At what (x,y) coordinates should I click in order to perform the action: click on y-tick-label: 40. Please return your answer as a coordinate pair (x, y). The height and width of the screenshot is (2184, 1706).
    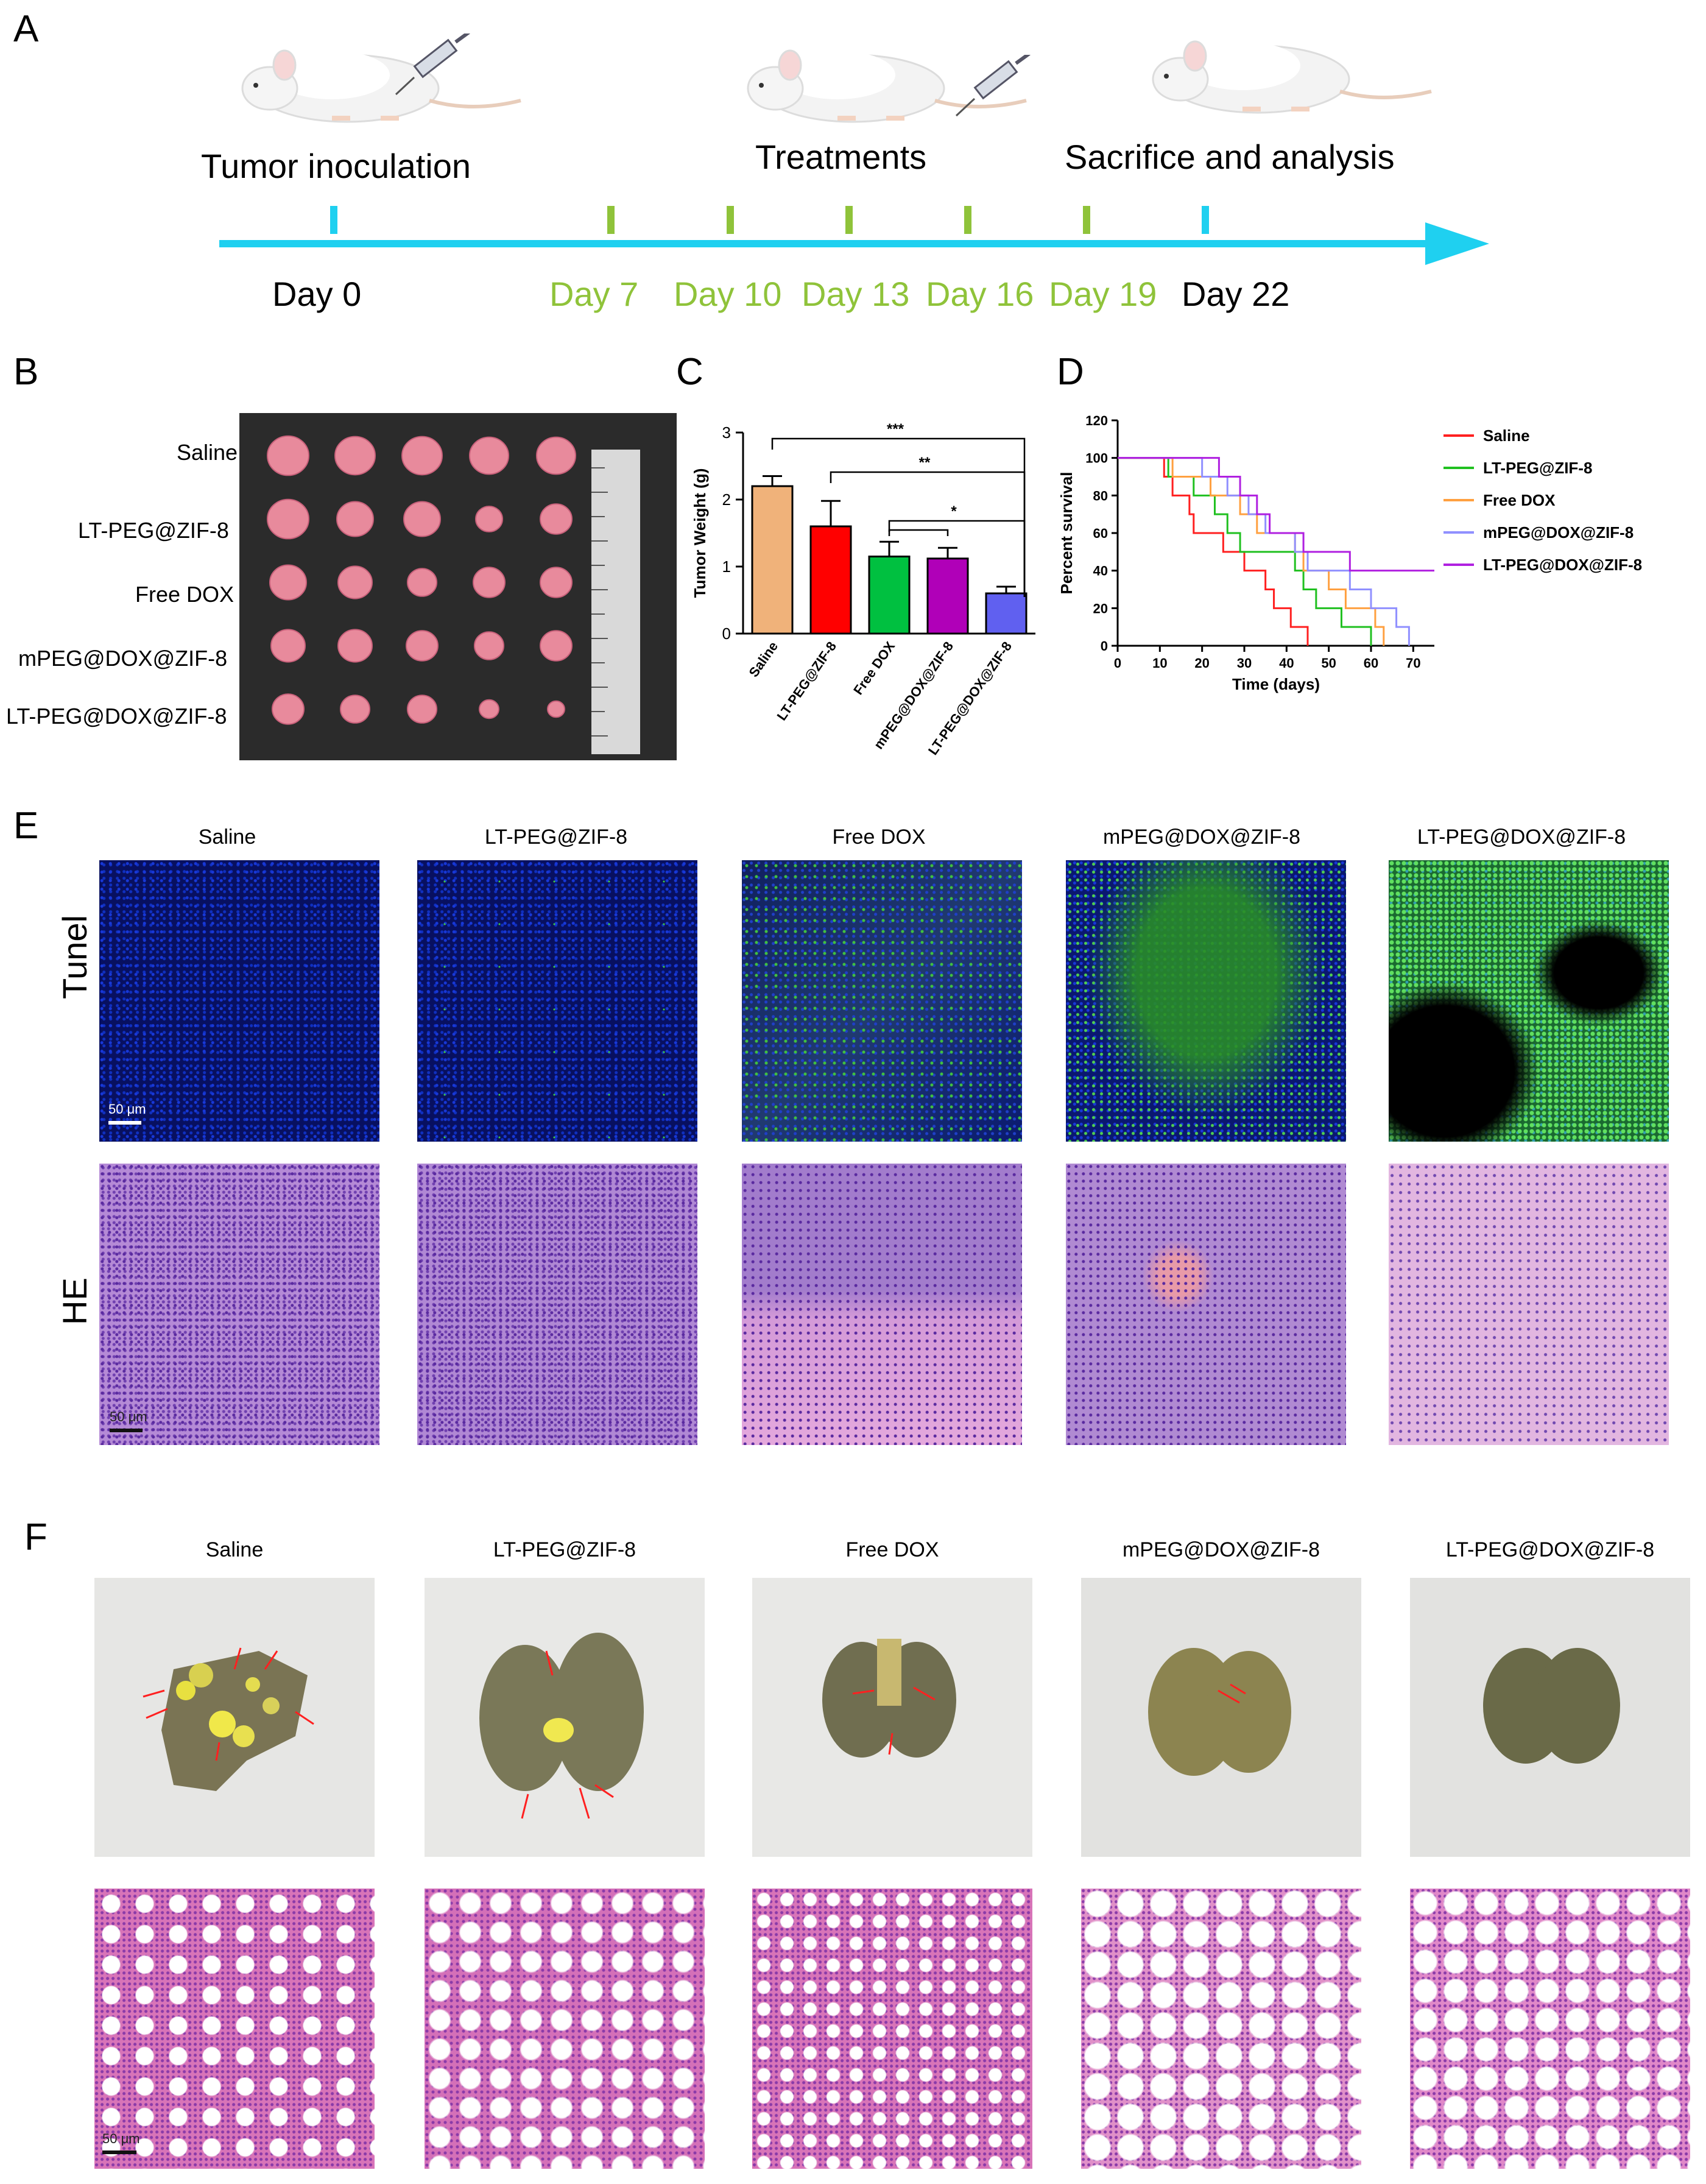
    Looking at the image, I should click on (1100, 571).